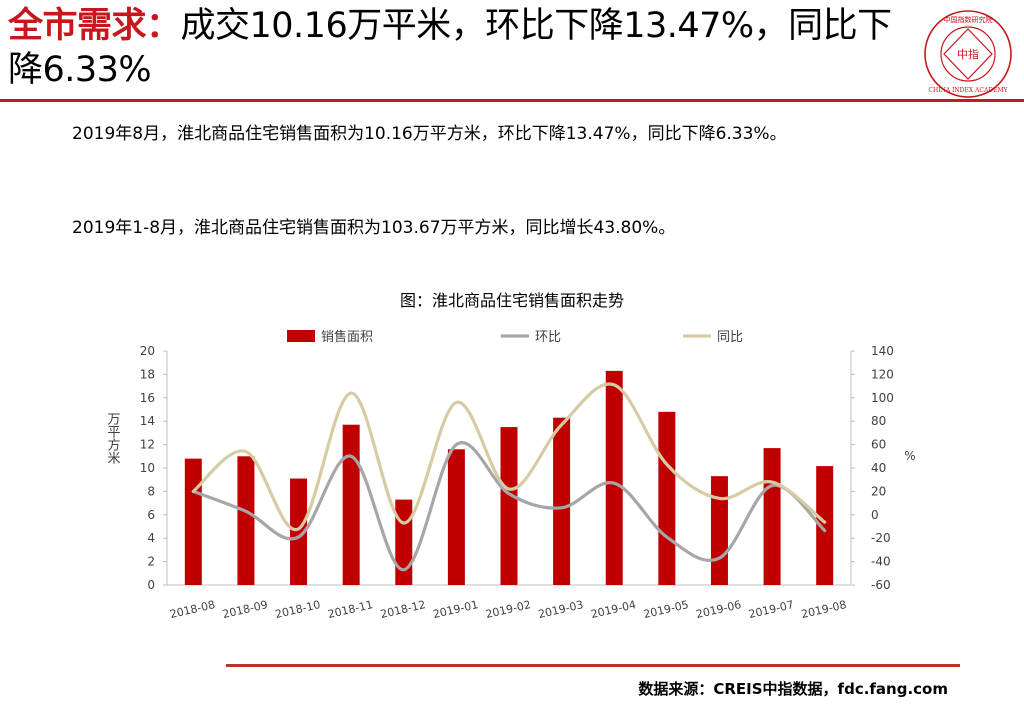 The width and height of the screenshot is (1024, 709). What do you see at coordinates (771, 609) in the screenshot?
I see `x-tick-label: 2019-07` at bounding box center [771, 609].